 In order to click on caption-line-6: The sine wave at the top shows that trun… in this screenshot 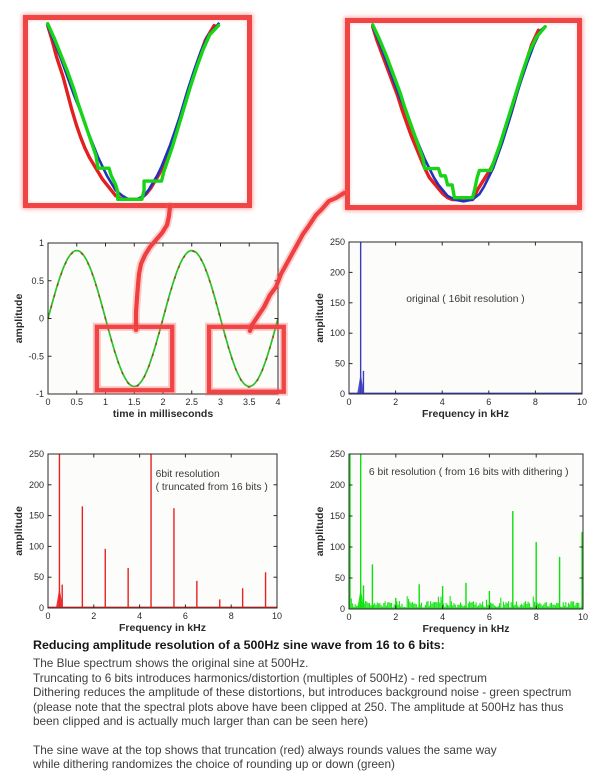, I will do `click(265, 749)`.